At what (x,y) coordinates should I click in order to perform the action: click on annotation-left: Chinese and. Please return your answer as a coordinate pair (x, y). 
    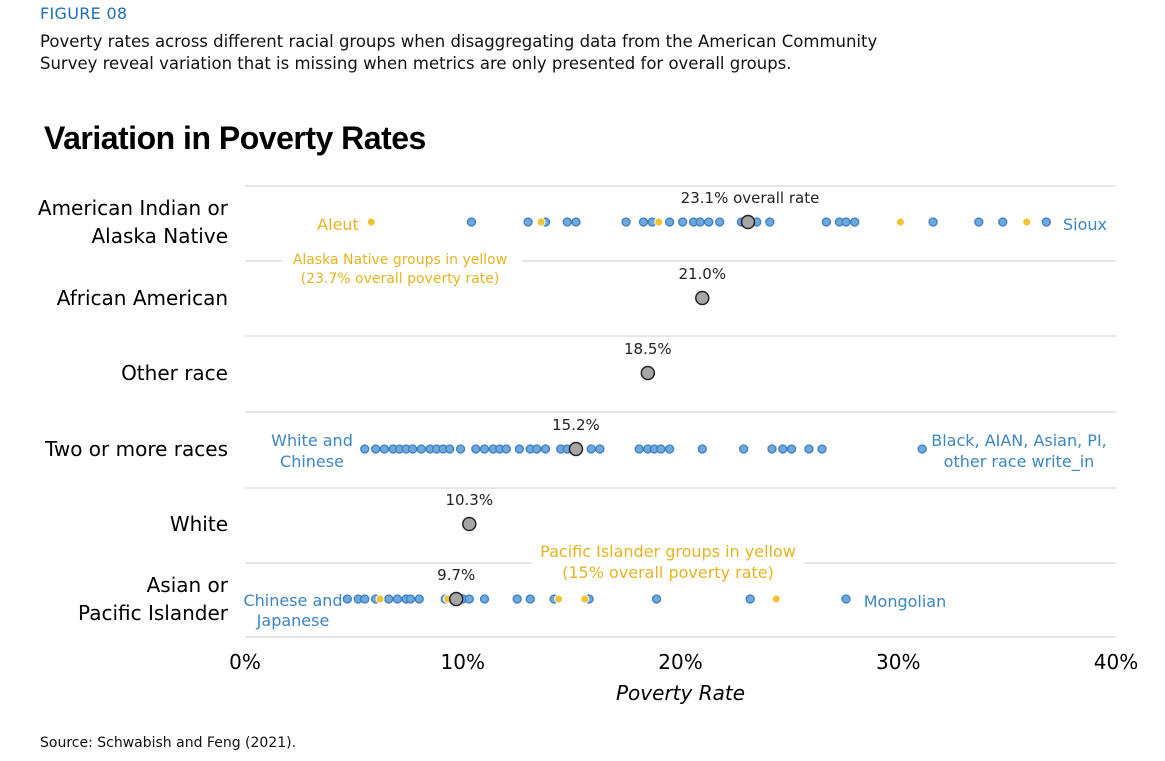
    Looking at the image, I should click on (292, 600).